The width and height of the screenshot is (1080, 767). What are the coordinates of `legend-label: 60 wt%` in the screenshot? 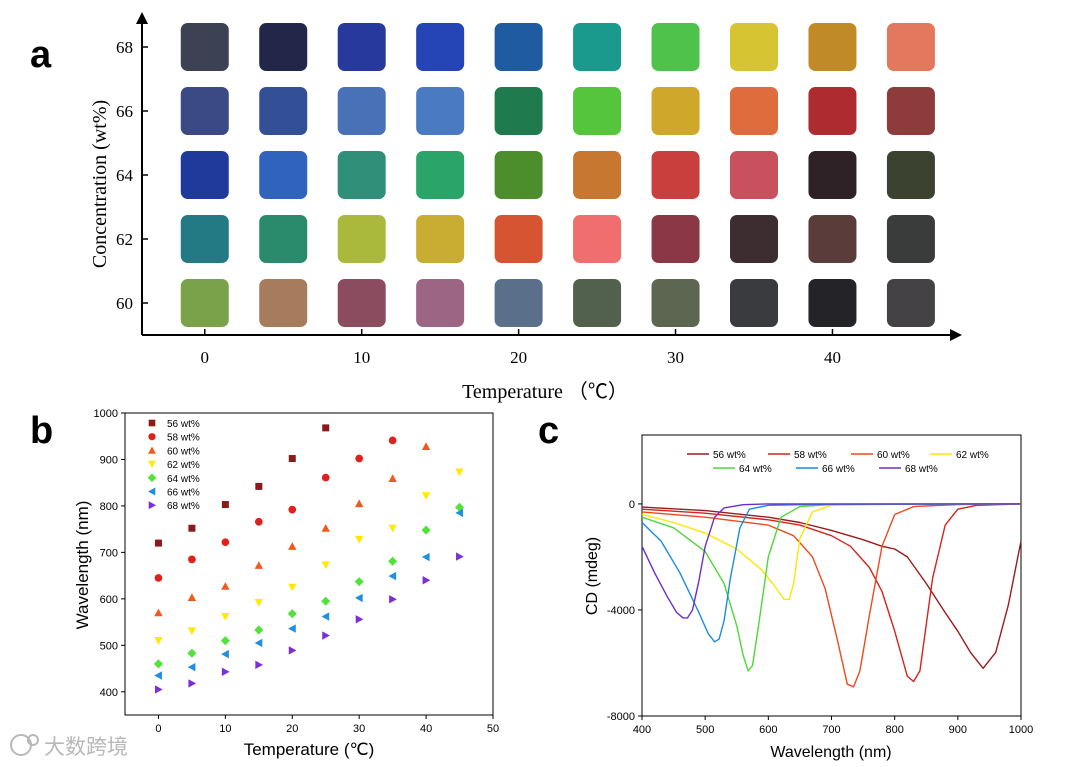 It's located at (893, 455).